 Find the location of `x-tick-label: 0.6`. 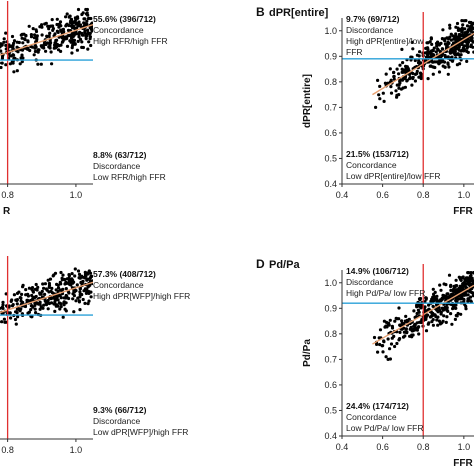

x-tick-label: 0.6 is located at coordinates (382, 195).